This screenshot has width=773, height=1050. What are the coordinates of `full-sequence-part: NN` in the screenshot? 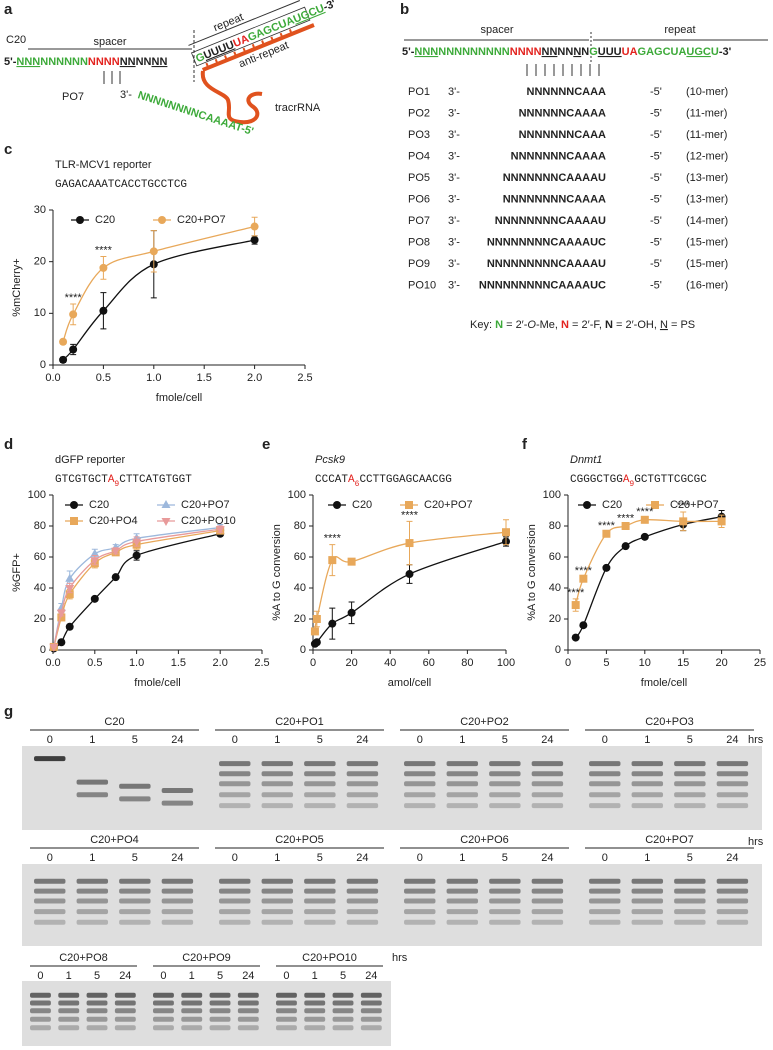 It's located at (550, 52).